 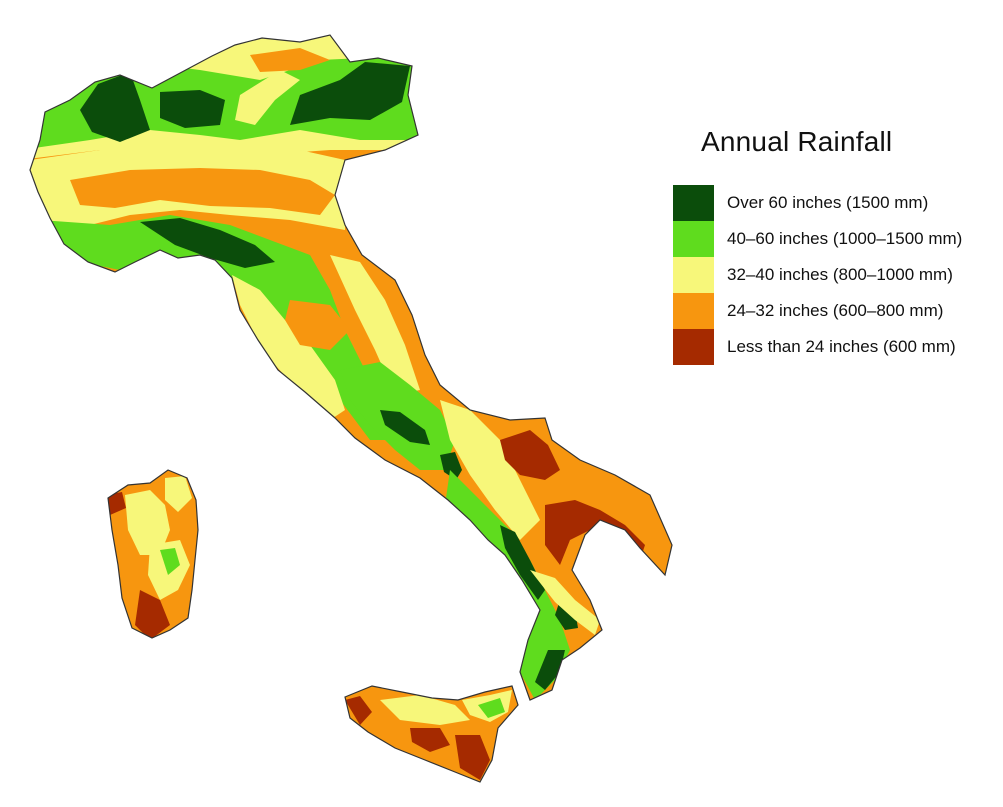 I want to click on sicily-region, so click(x=431, y=734).